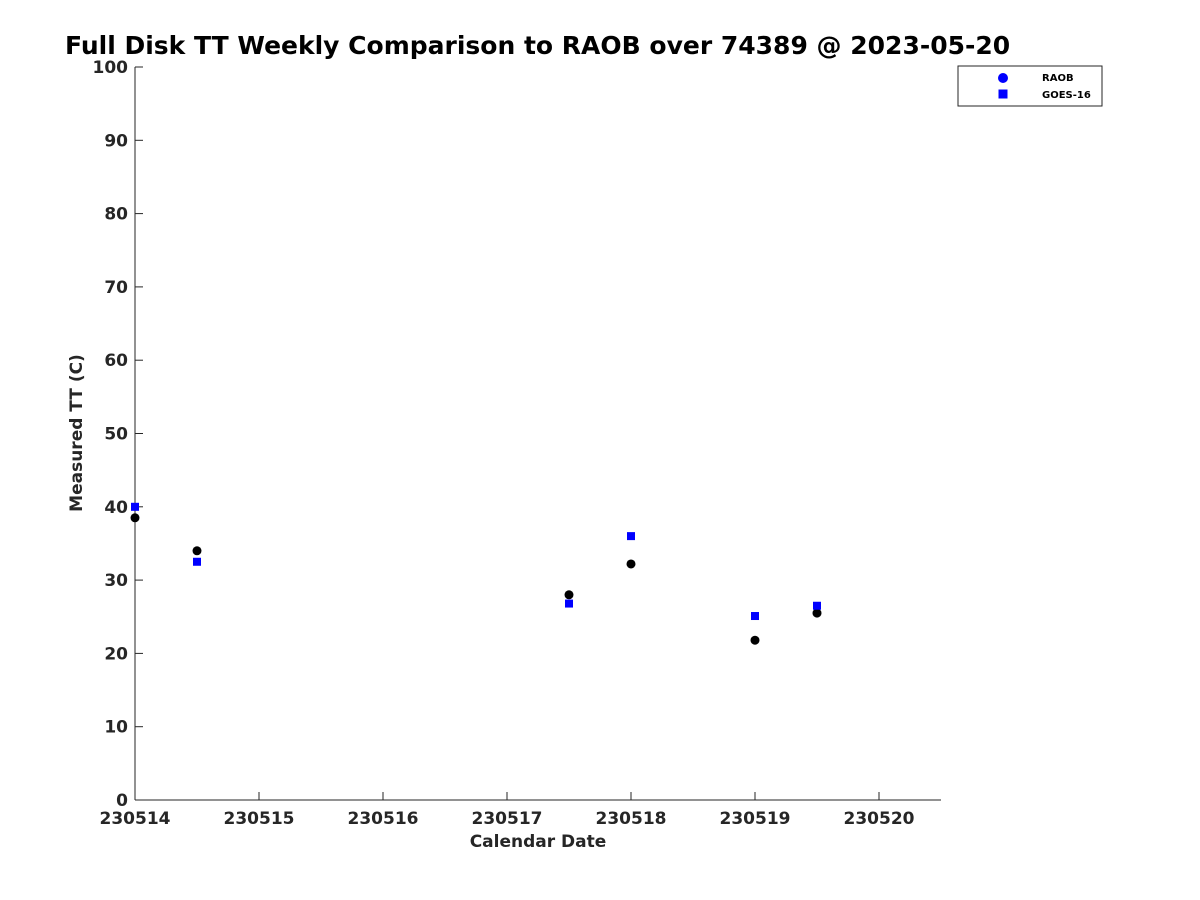 The width and height of the screenshot is (1200, 900). I want to click on x-tick-label: 230516, so click(383, 819).